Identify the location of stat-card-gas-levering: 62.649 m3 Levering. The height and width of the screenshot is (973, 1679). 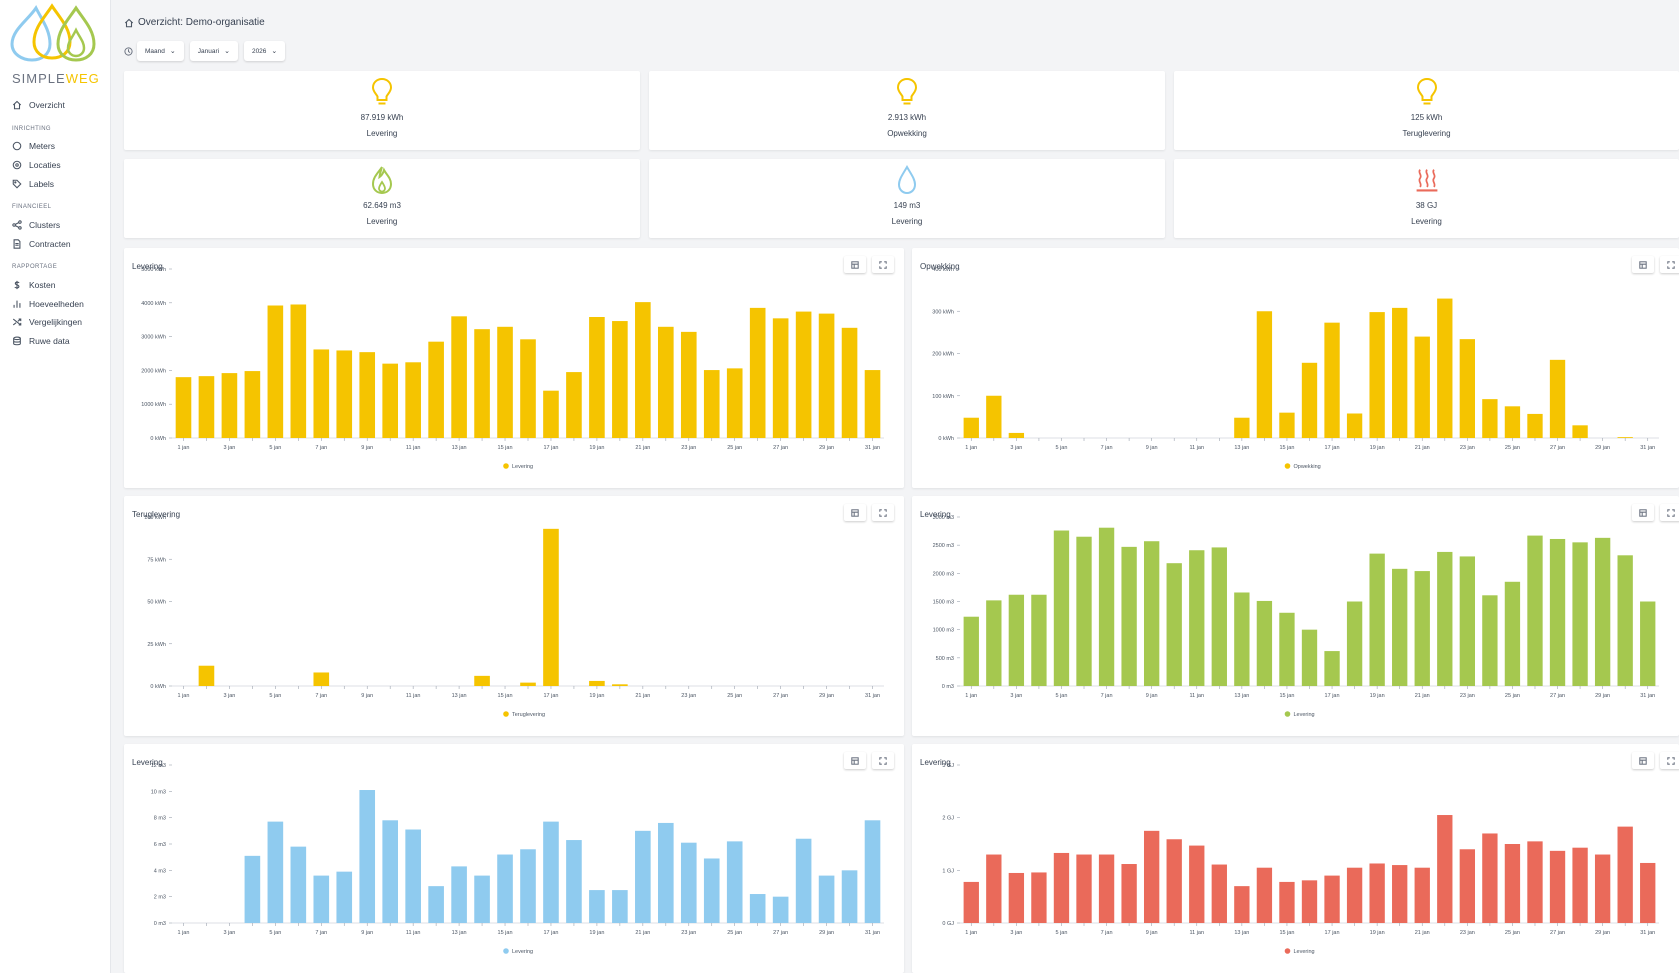
(382, 198).